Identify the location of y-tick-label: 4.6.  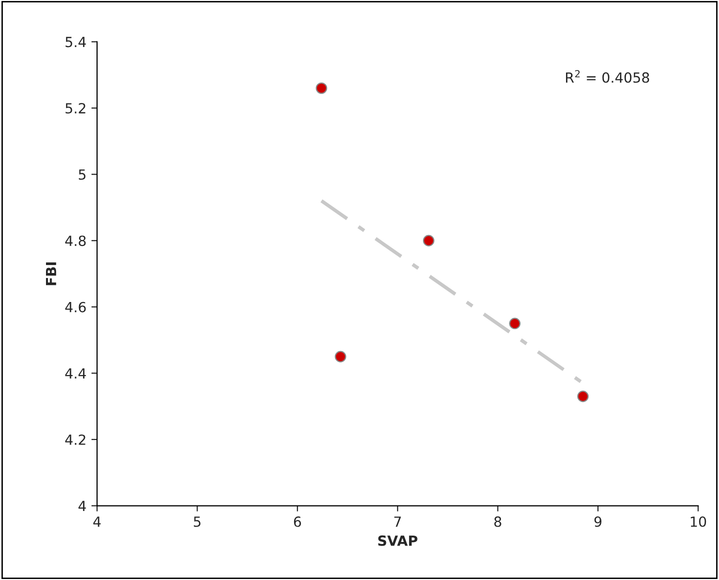
(75, 307).